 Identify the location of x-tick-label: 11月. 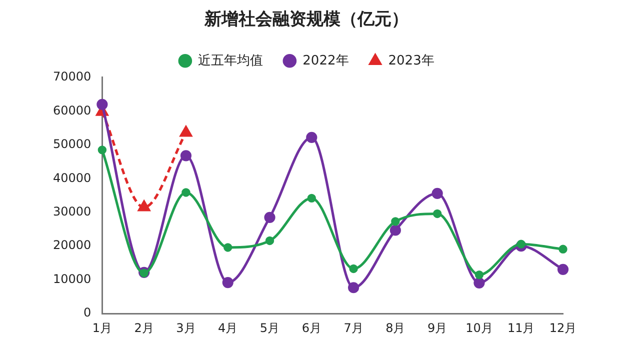
(521, 327).